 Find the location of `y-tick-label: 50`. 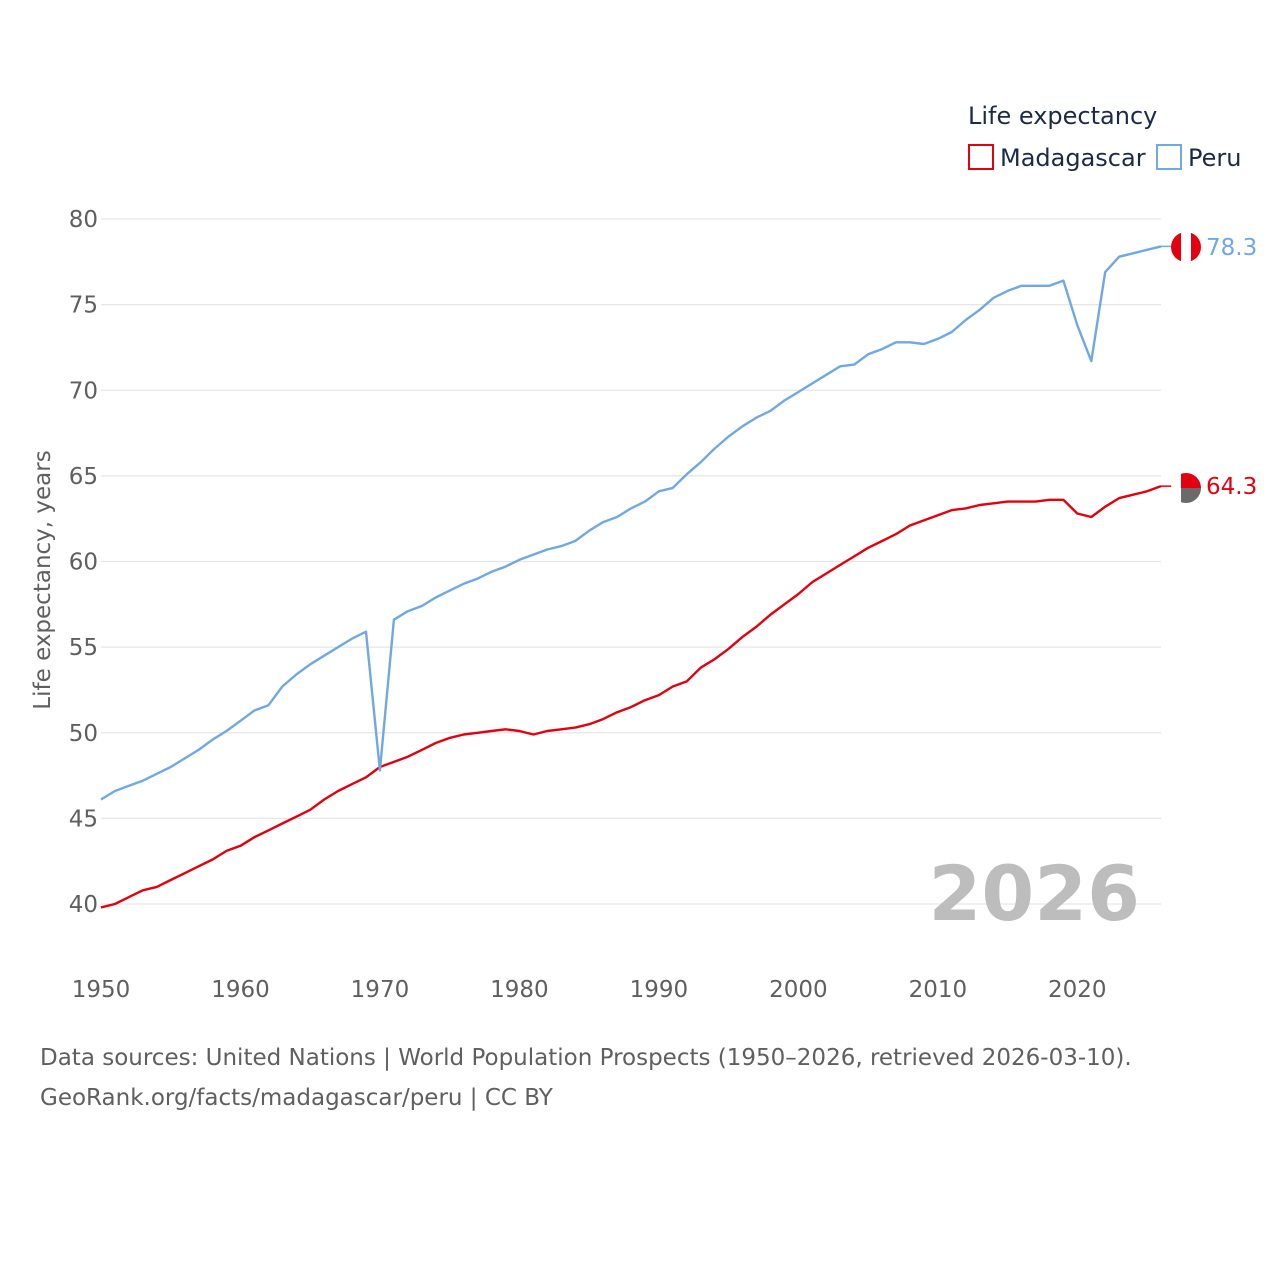

y-tick-label: 50 is located at coordinates (83, 734).